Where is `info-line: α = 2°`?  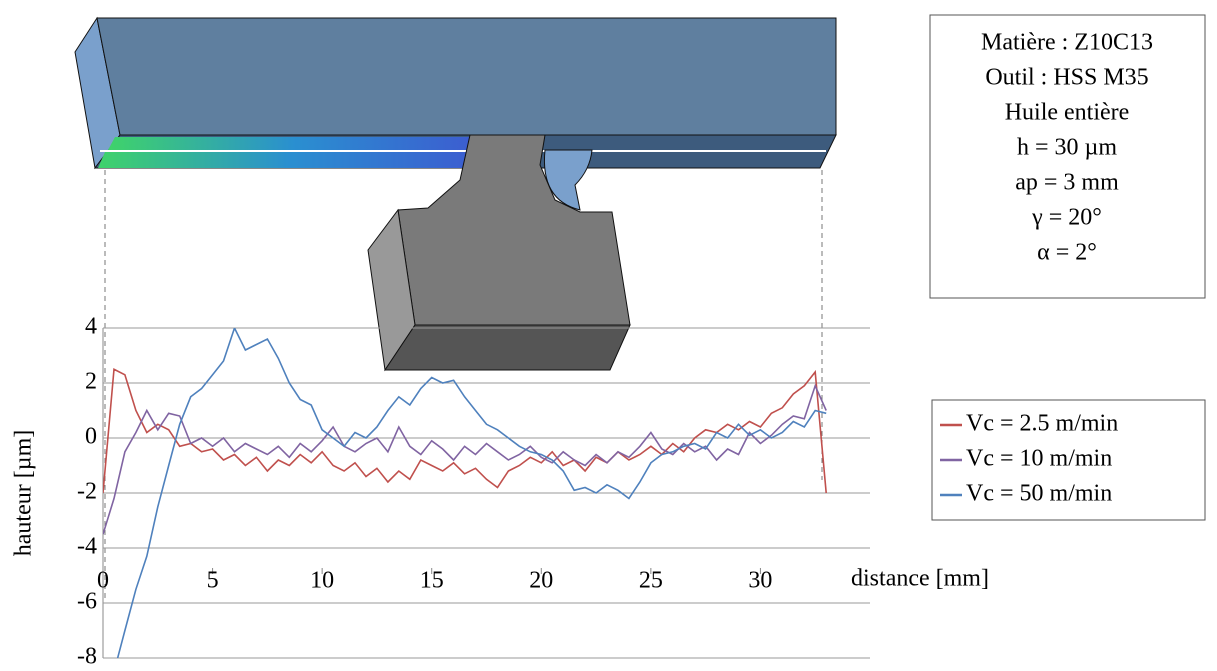
info-line: α = 2° is located at coordinates (1067, 253).